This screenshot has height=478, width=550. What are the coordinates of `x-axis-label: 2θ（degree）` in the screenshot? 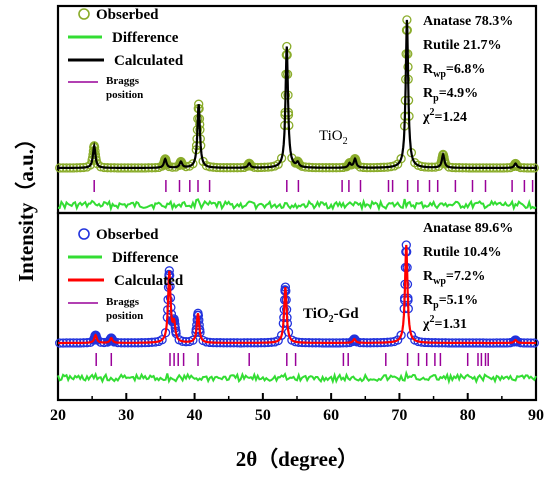 It's located at (297, 459).